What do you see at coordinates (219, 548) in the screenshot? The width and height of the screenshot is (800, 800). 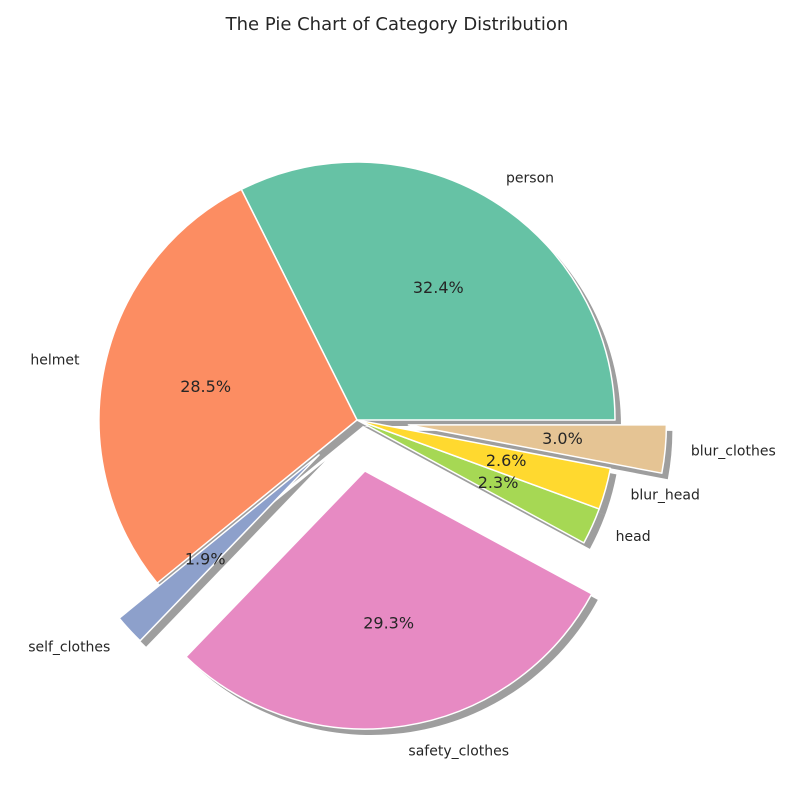 I see `pie-slice-self-clothes` at bounding box center [219, 548].